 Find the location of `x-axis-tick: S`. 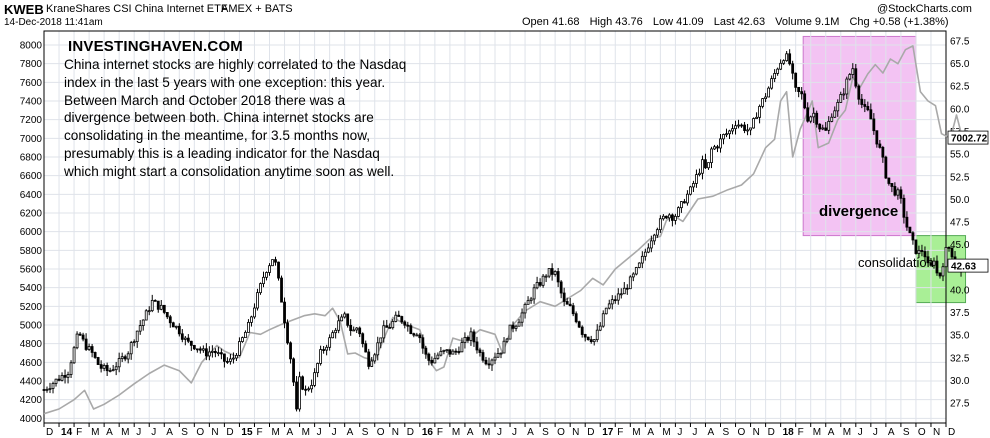

x-axis-tick: S is located at coordinates (545, 432).